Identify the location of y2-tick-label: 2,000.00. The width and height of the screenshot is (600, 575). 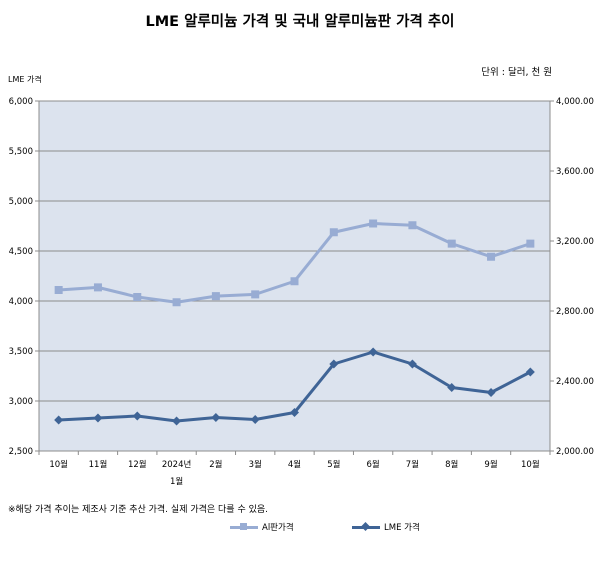
(575, 452).